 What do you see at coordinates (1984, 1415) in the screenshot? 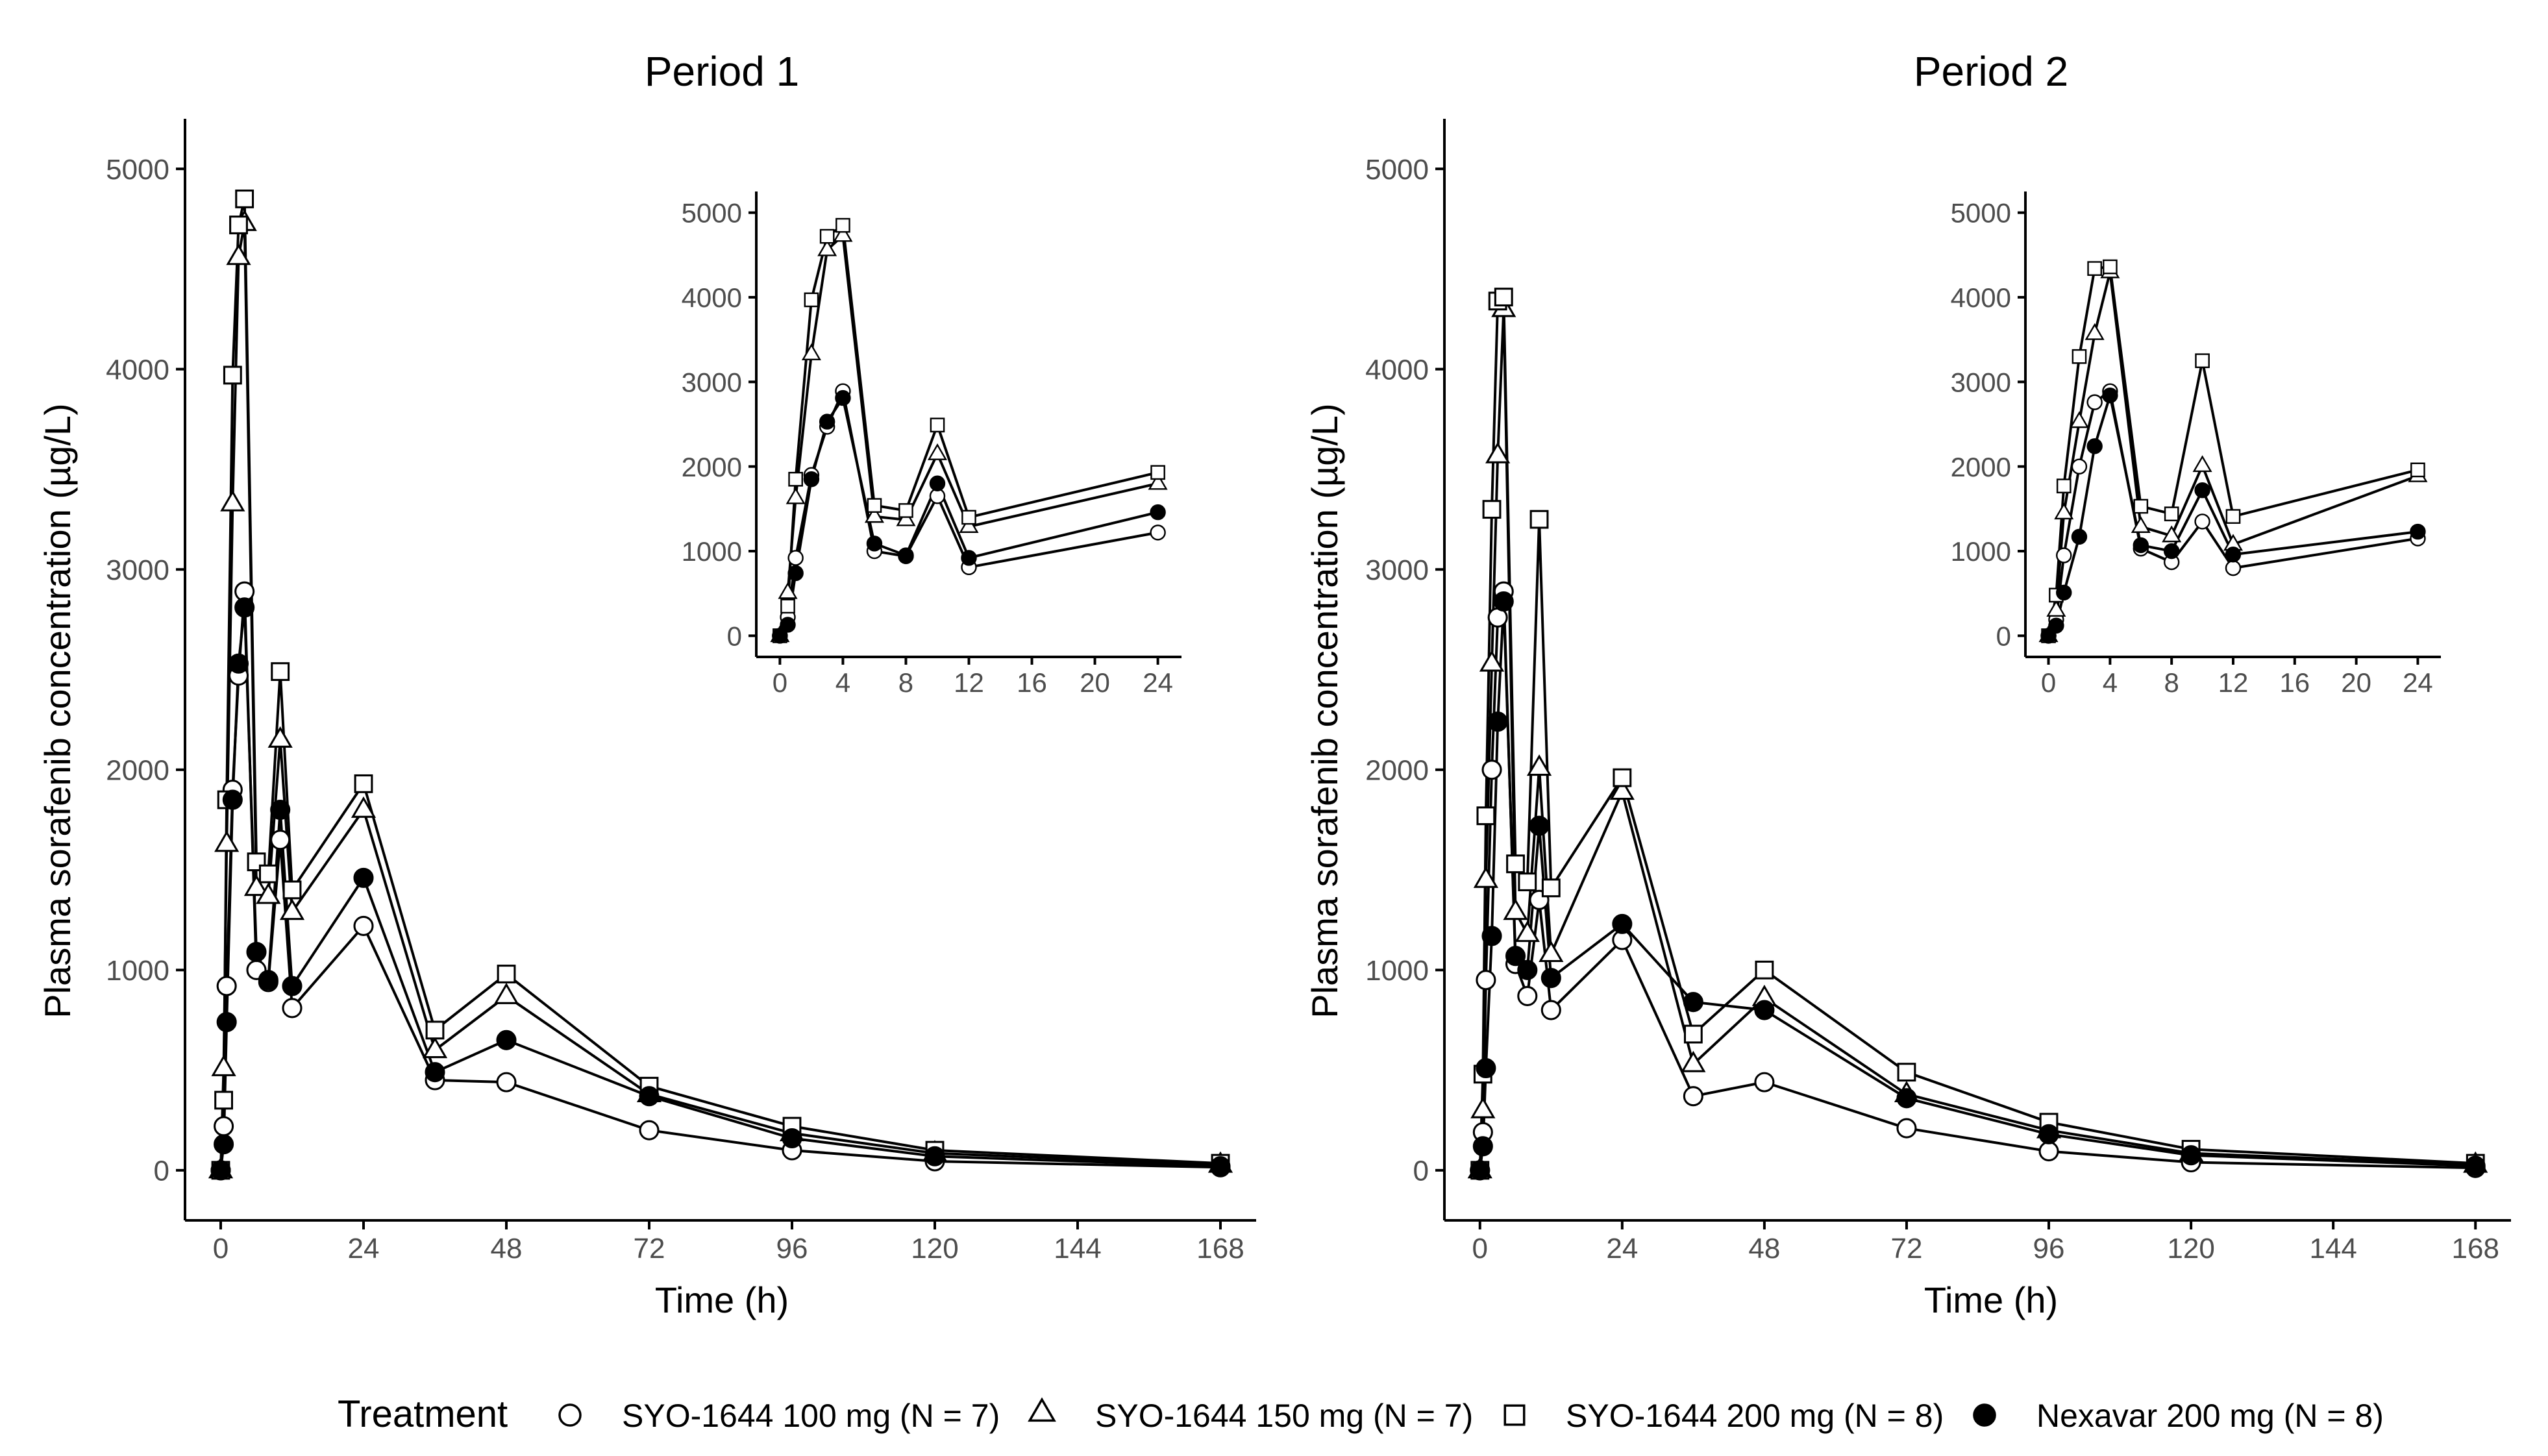
I see `legend-key-circle-filled` at bounding box center [1984, 1415].